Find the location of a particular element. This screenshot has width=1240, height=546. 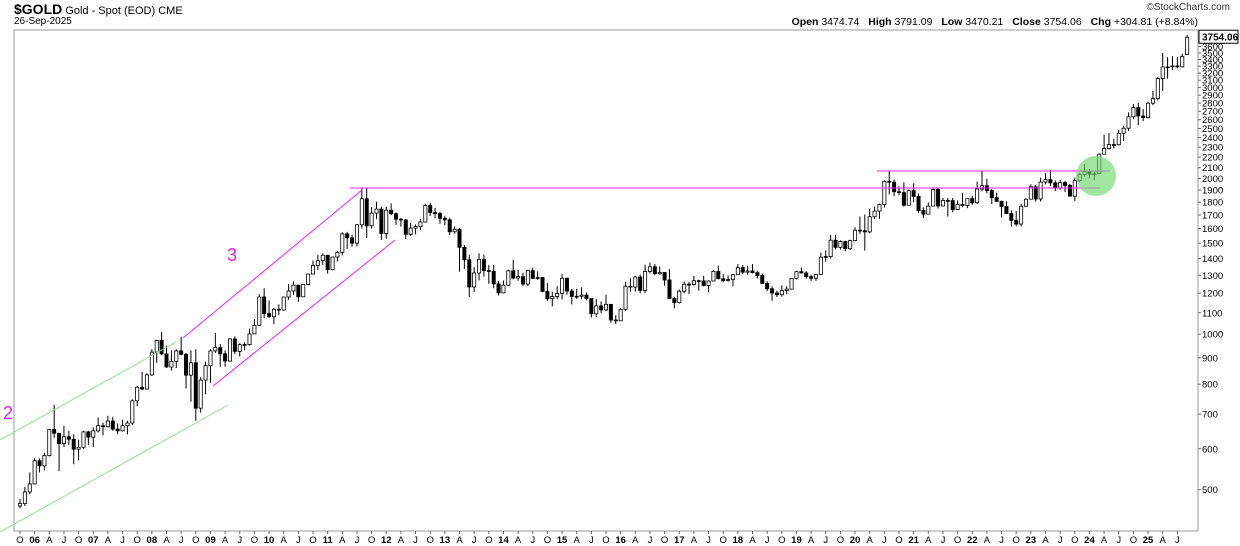

x-tick-label: 09 is located at coordinates (210, 540).